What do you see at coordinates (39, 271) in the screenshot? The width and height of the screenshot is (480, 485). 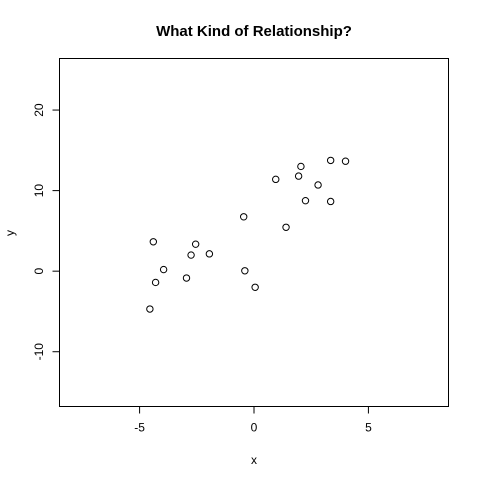 I see `y-tick-label: 0` at bounding box center [39, 271].